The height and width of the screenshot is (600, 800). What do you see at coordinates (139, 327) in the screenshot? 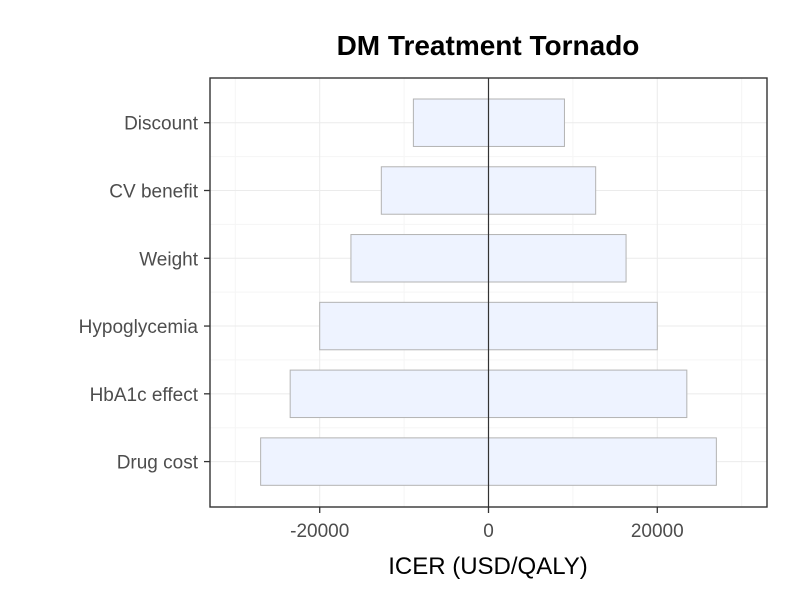
I see `y-tick-label: Hypoglycemia` at bounding box center [139, 327].